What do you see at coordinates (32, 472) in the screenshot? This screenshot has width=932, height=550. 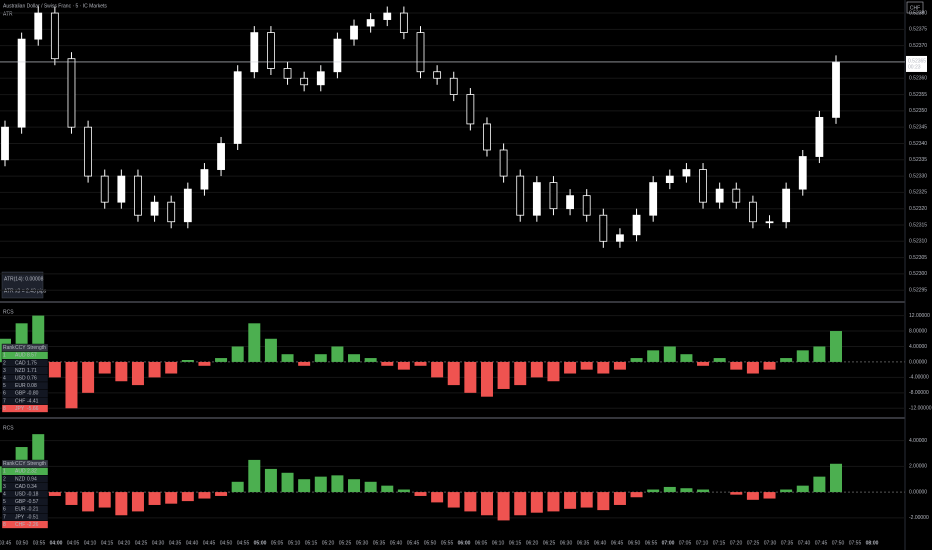 I see `table-cell: 2.32` at bounding box center [32, 472].